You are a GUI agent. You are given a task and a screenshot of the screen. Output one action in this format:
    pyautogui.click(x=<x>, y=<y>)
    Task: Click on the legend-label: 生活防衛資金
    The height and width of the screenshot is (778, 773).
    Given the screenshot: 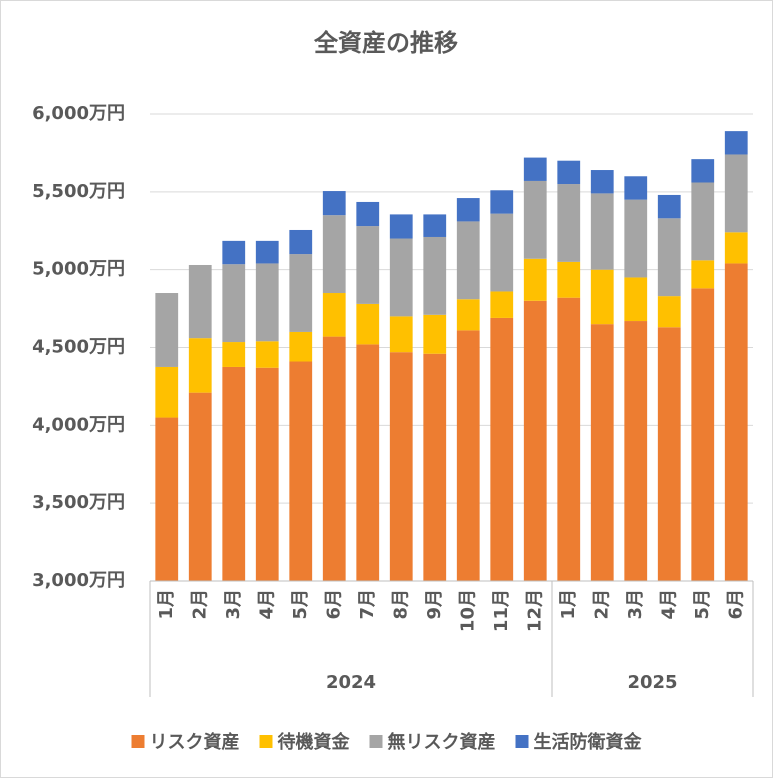 What is the action you would take?
    pyautogui.click(x=588, y=742)
    